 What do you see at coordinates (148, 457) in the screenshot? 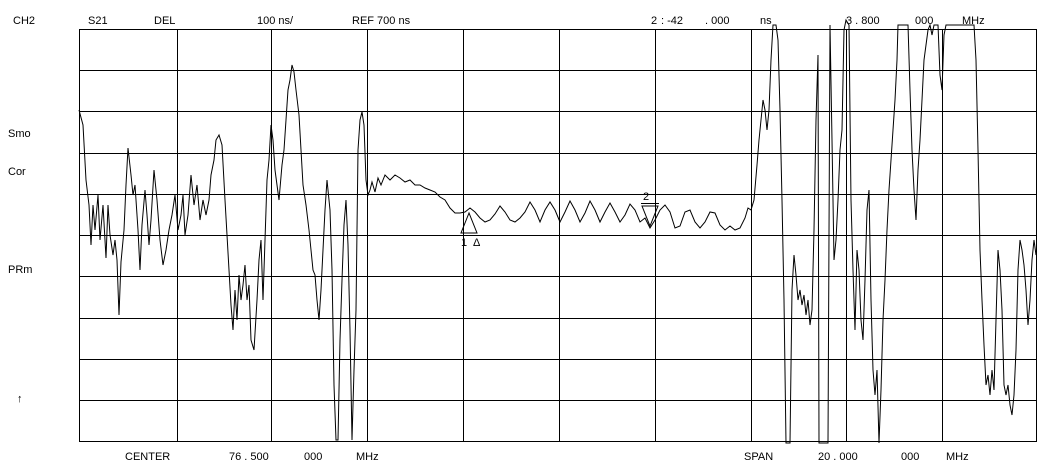
I see `center-label: CENTER` at bounding box center [148, 457].